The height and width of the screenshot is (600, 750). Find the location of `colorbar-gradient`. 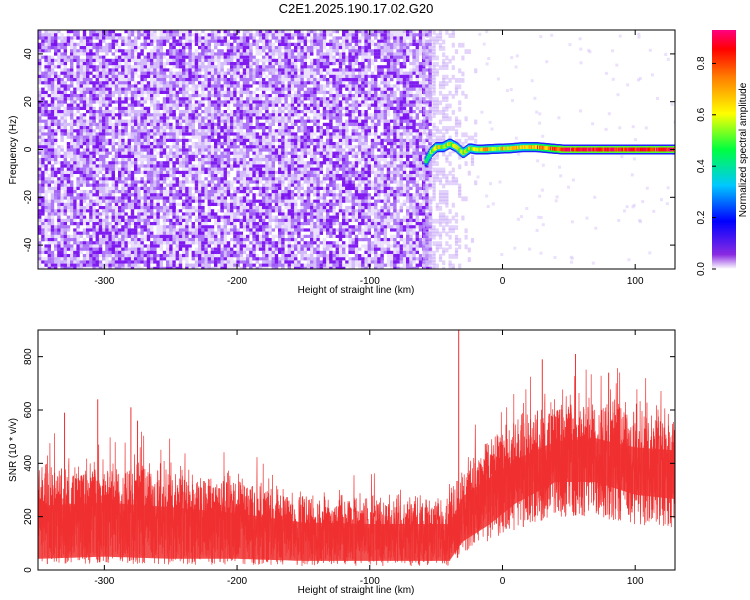

colorbar-gradient is located at coordinates (724, 149).